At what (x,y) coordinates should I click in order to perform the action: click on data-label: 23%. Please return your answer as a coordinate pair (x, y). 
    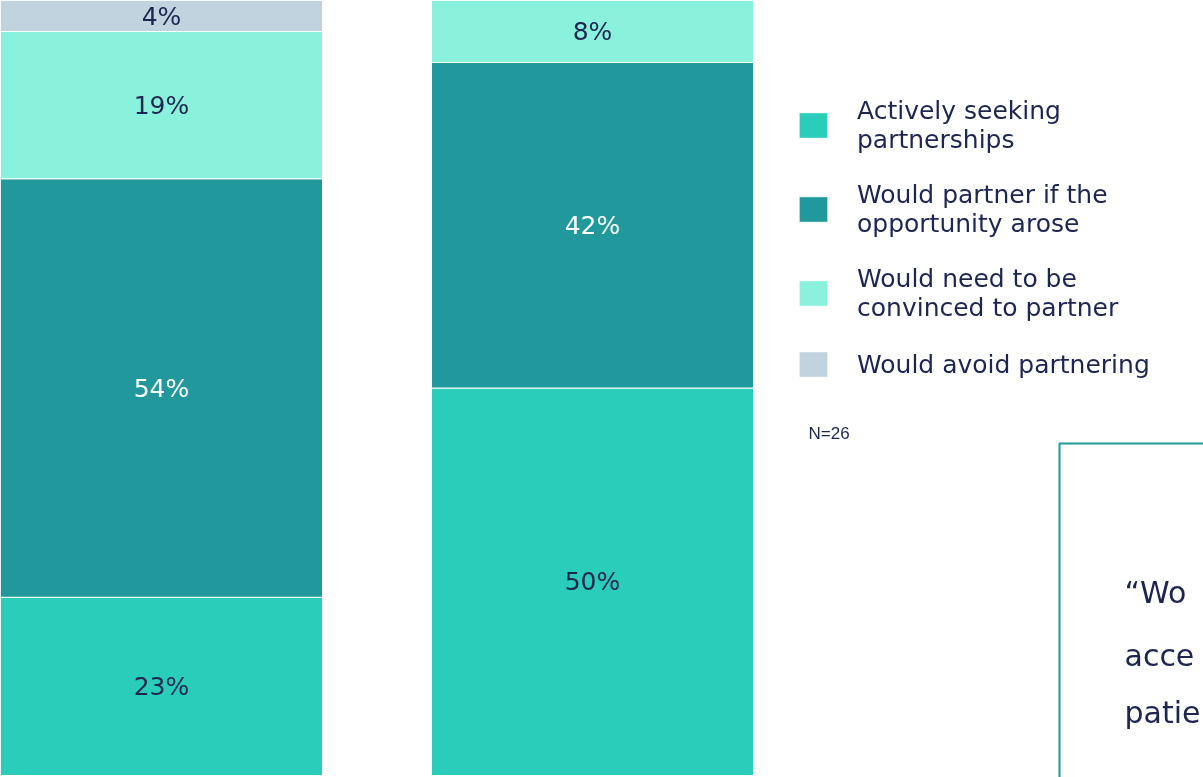
    Looking at the image, I should click on (161, 686).